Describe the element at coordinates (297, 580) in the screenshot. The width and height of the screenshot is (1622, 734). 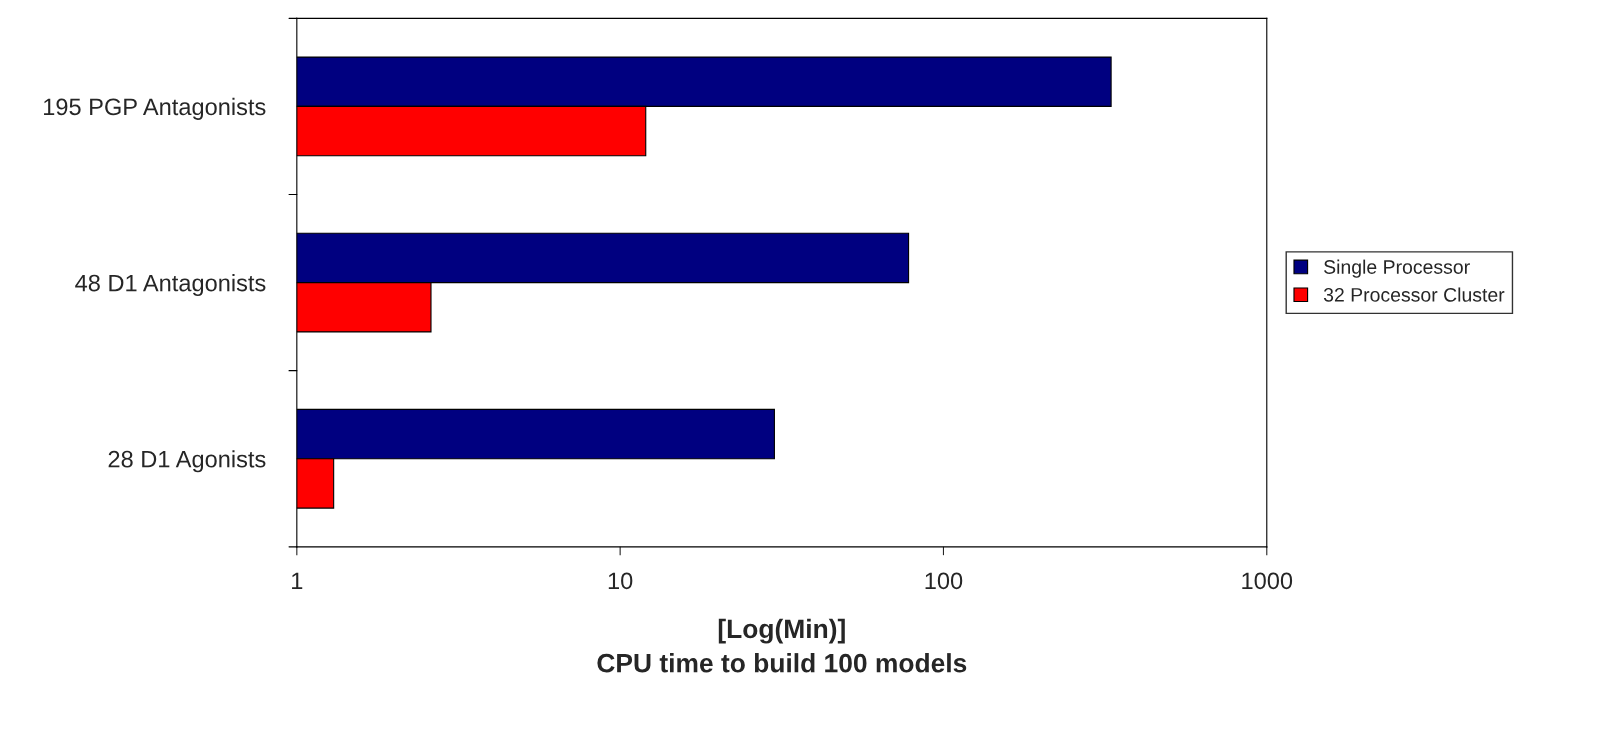
I see `x-tick-label: 1` at that location.